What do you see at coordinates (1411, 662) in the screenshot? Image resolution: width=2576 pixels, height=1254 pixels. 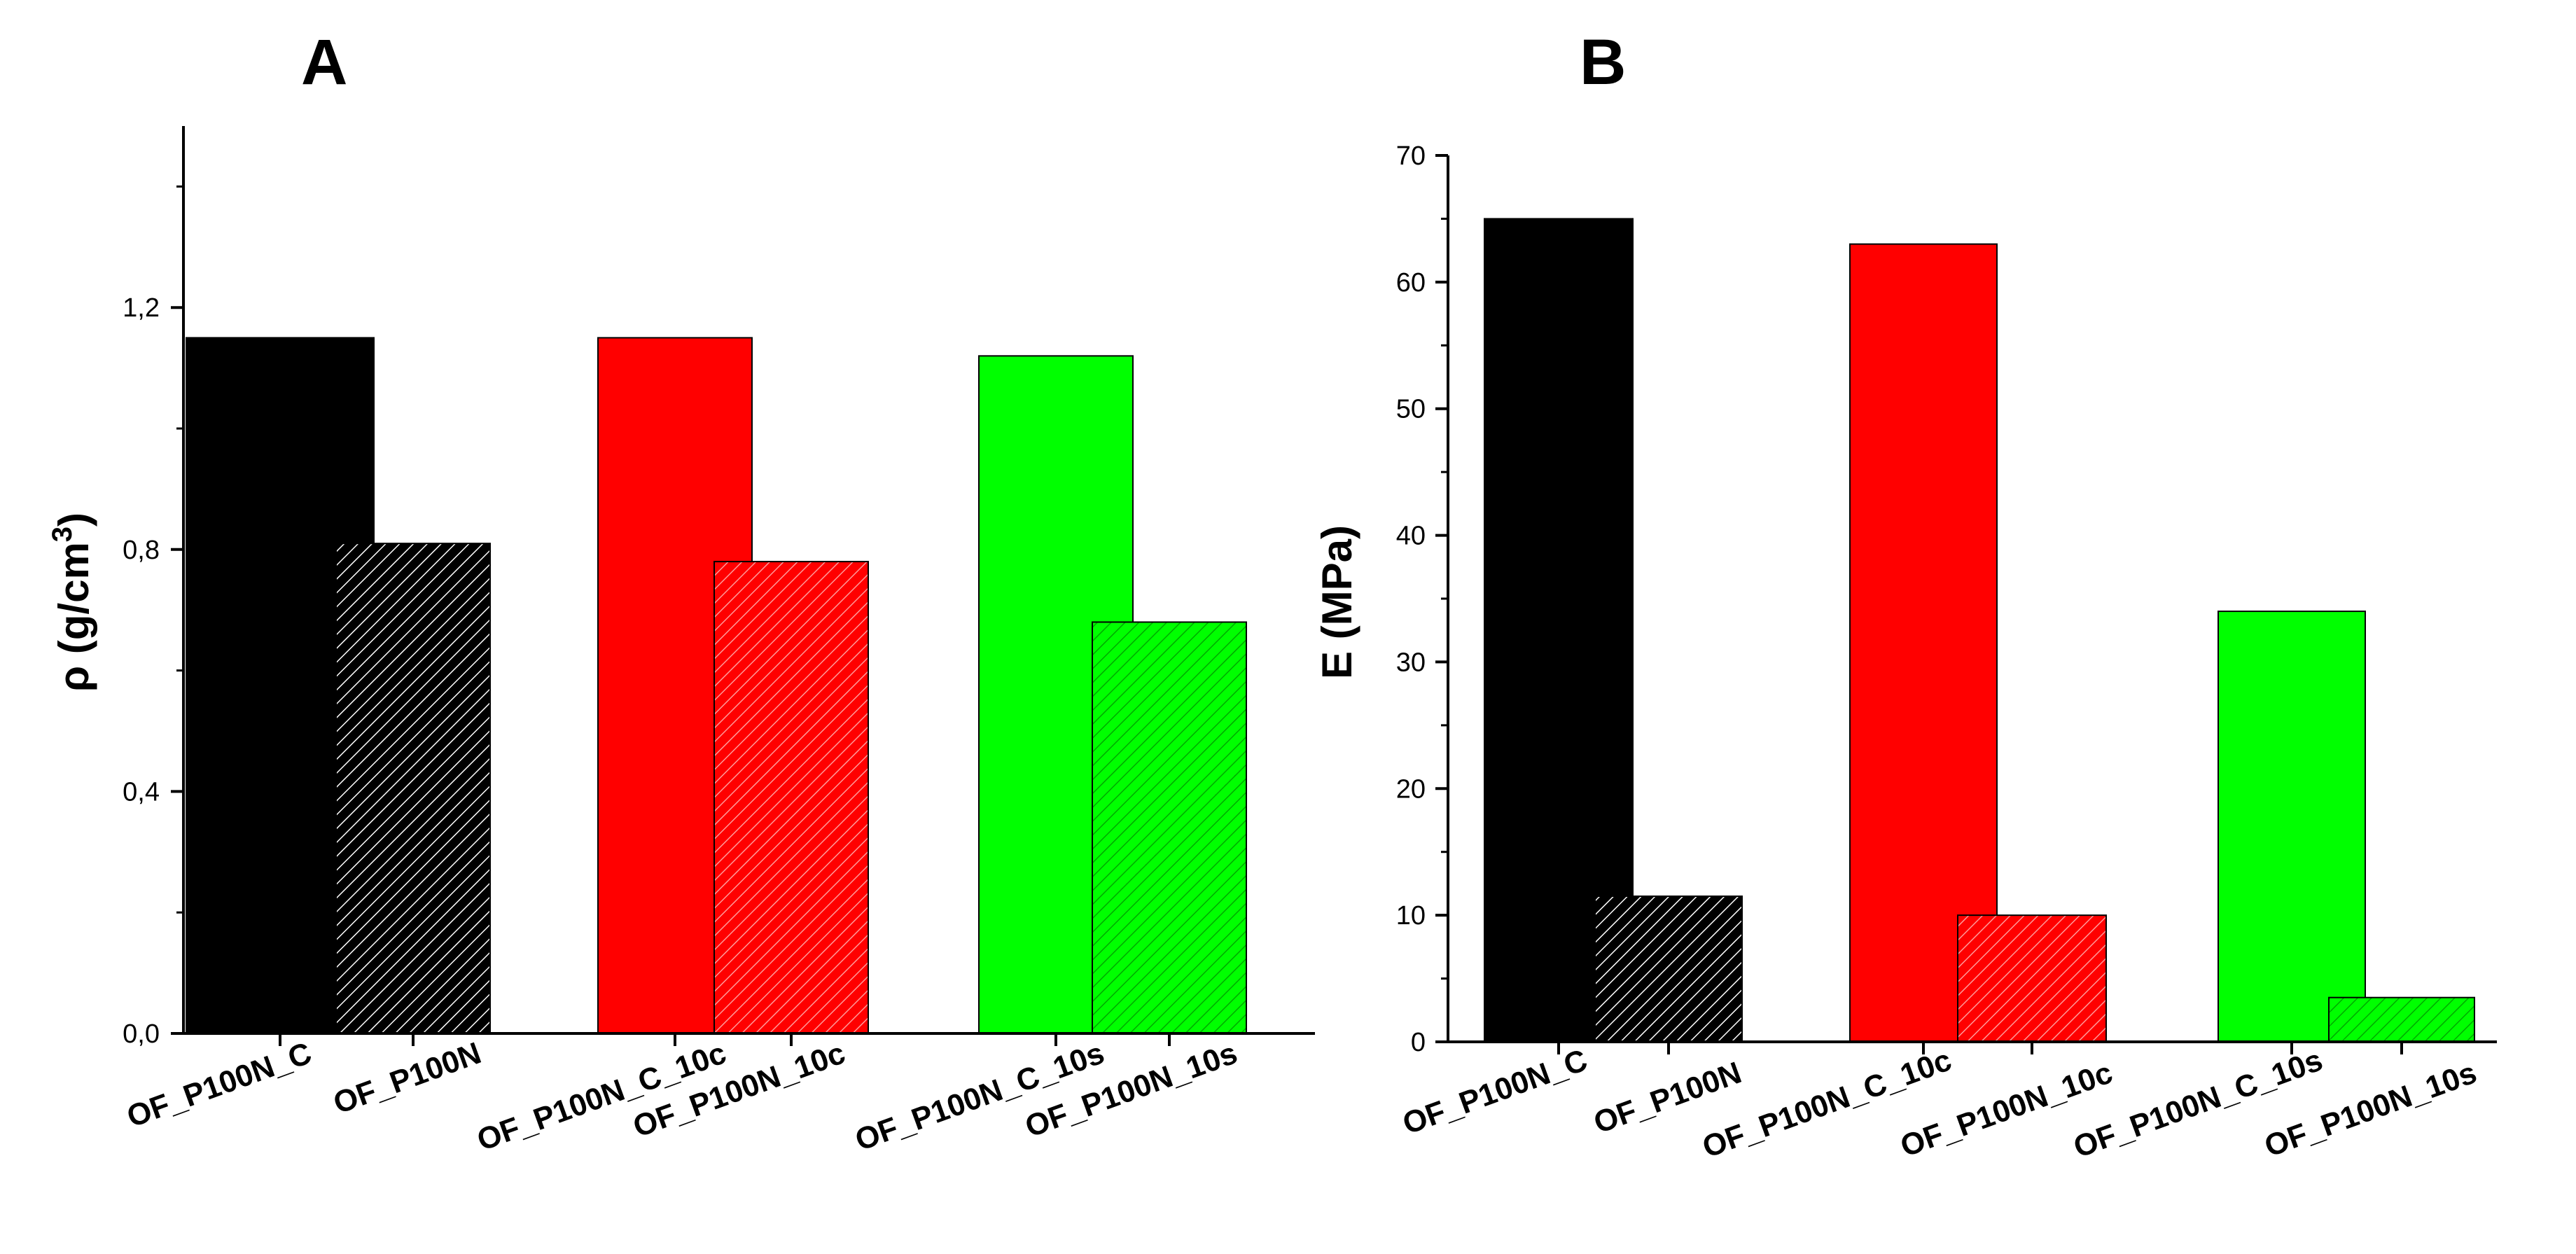 I see `y-tick-label: 30` at bounding box center [1411, 662].